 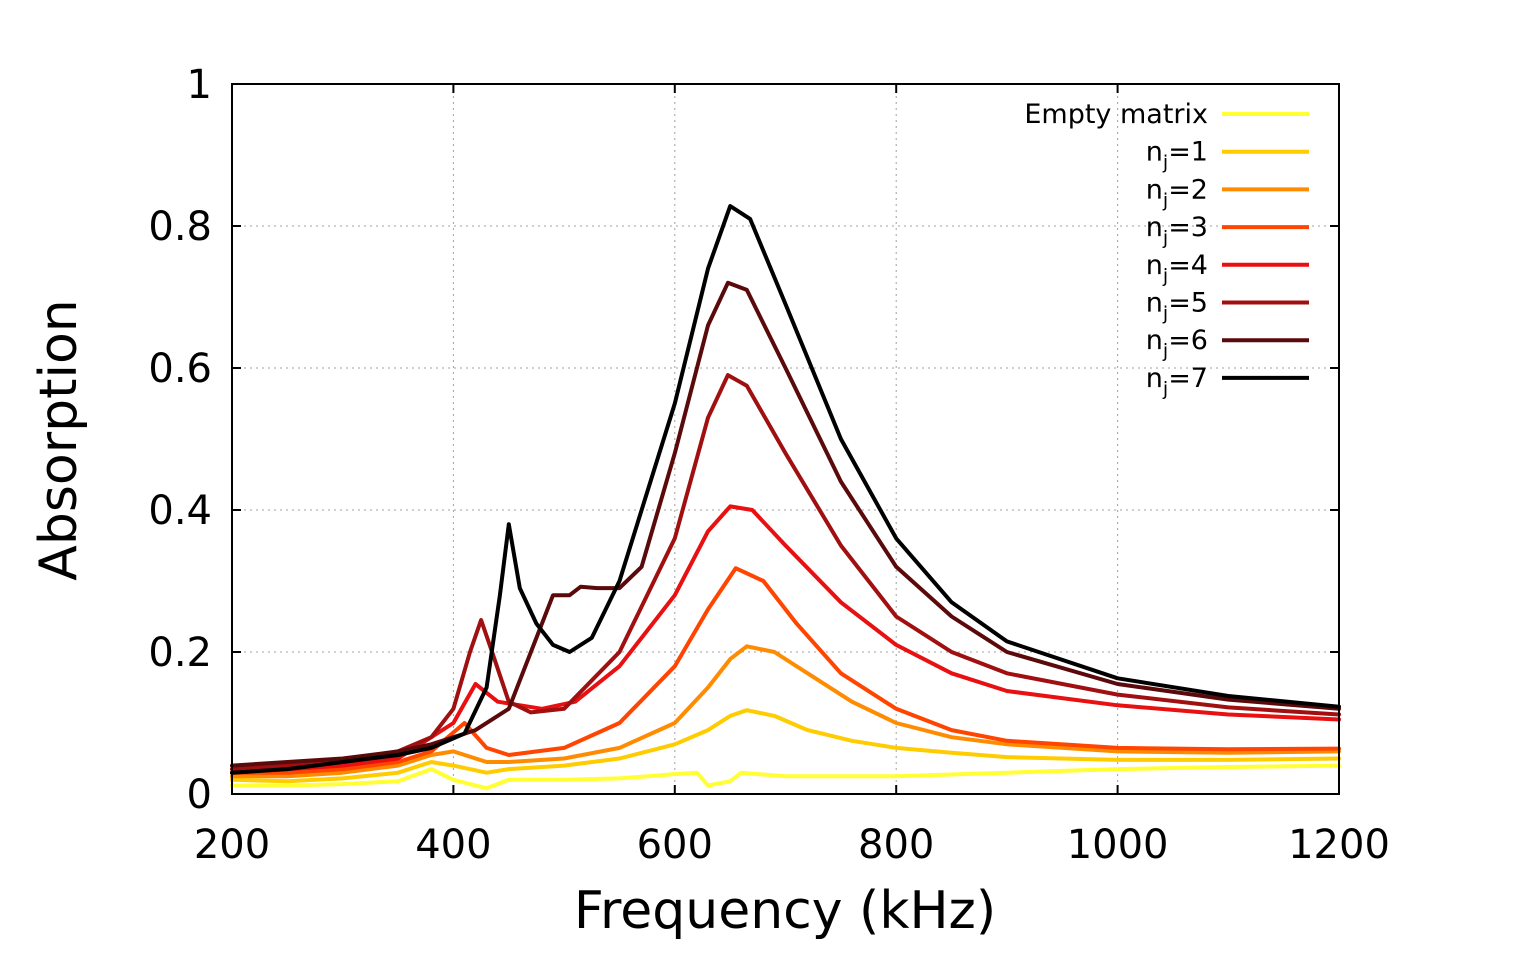 What do you see at coordinates (1227, 155) in the screenshot?
I see `legend-item: nj=1` at bounding box center [1227, 155].